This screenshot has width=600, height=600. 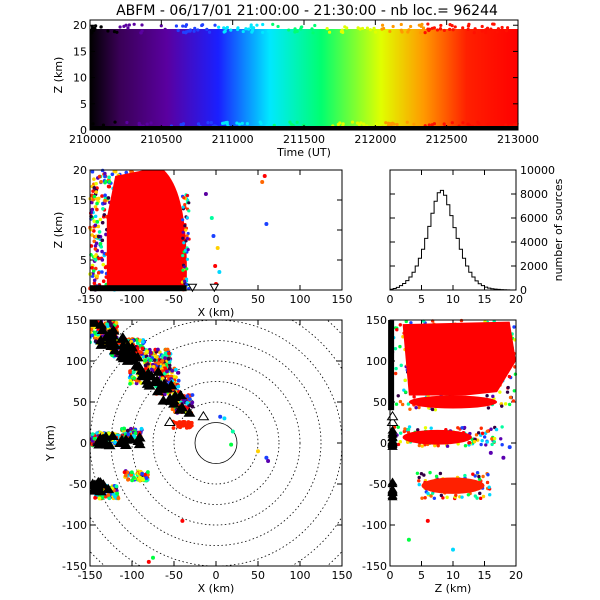 What do you see at coordinates (516, 299) in the screenshot?
I see `x-tick-label: 20` at bounding box center [516, 299].